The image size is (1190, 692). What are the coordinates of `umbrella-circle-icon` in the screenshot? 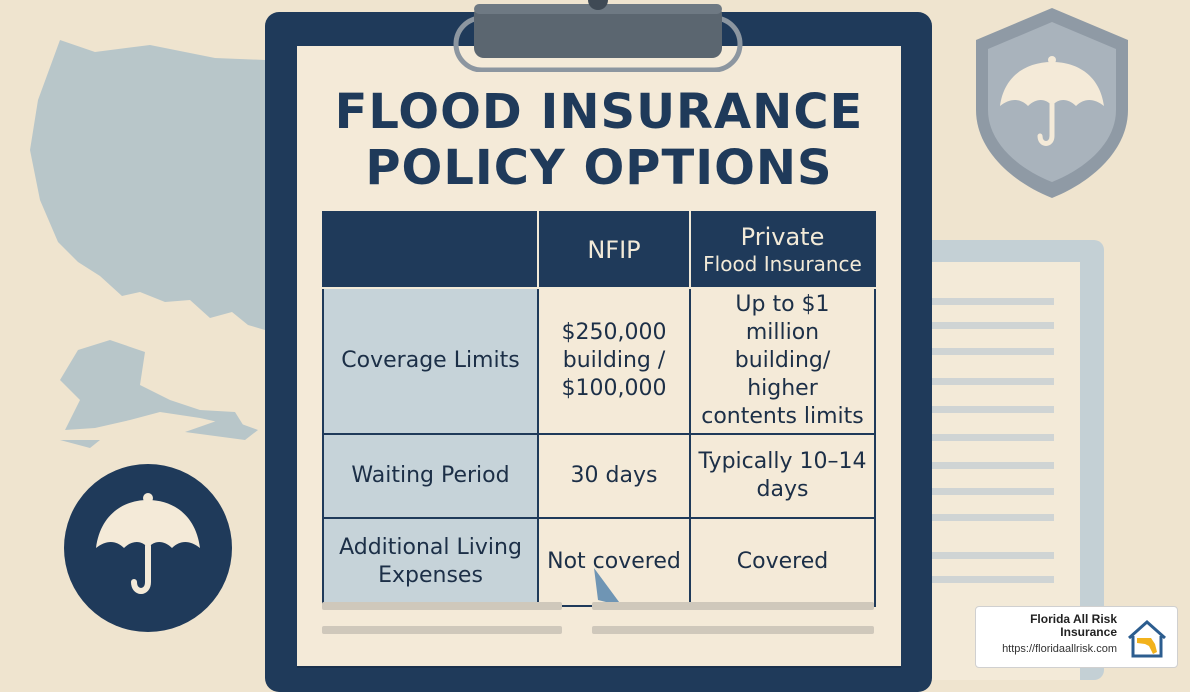 It's located at (148, 548).